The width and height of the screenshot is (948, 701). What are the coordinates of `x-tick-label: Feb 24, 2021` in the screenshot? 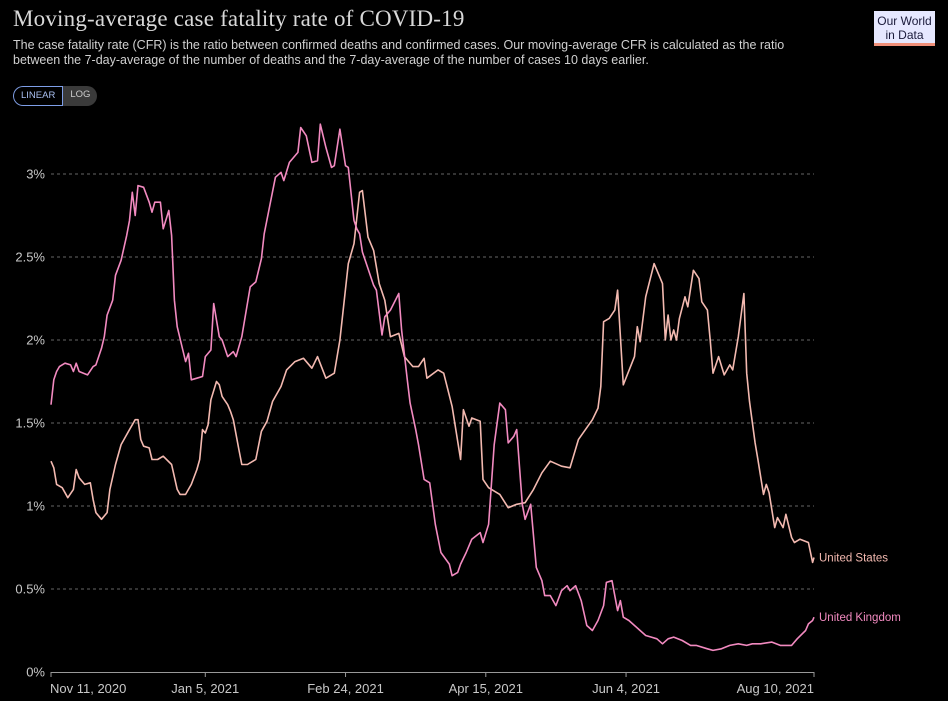 It's located at (345, 688).